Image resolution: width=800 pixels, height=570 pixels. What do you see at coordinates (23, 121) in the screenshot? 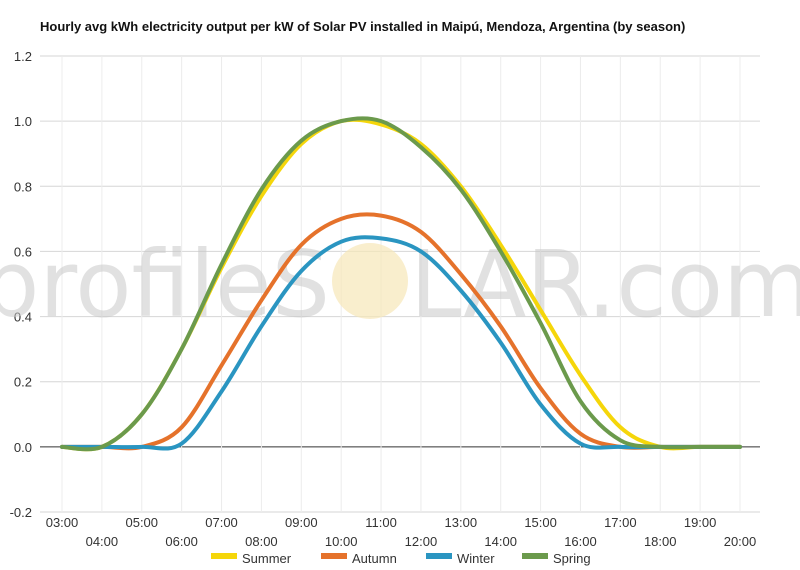
I see `y-tick-label: 1.0` at bounding box center [23, 121].